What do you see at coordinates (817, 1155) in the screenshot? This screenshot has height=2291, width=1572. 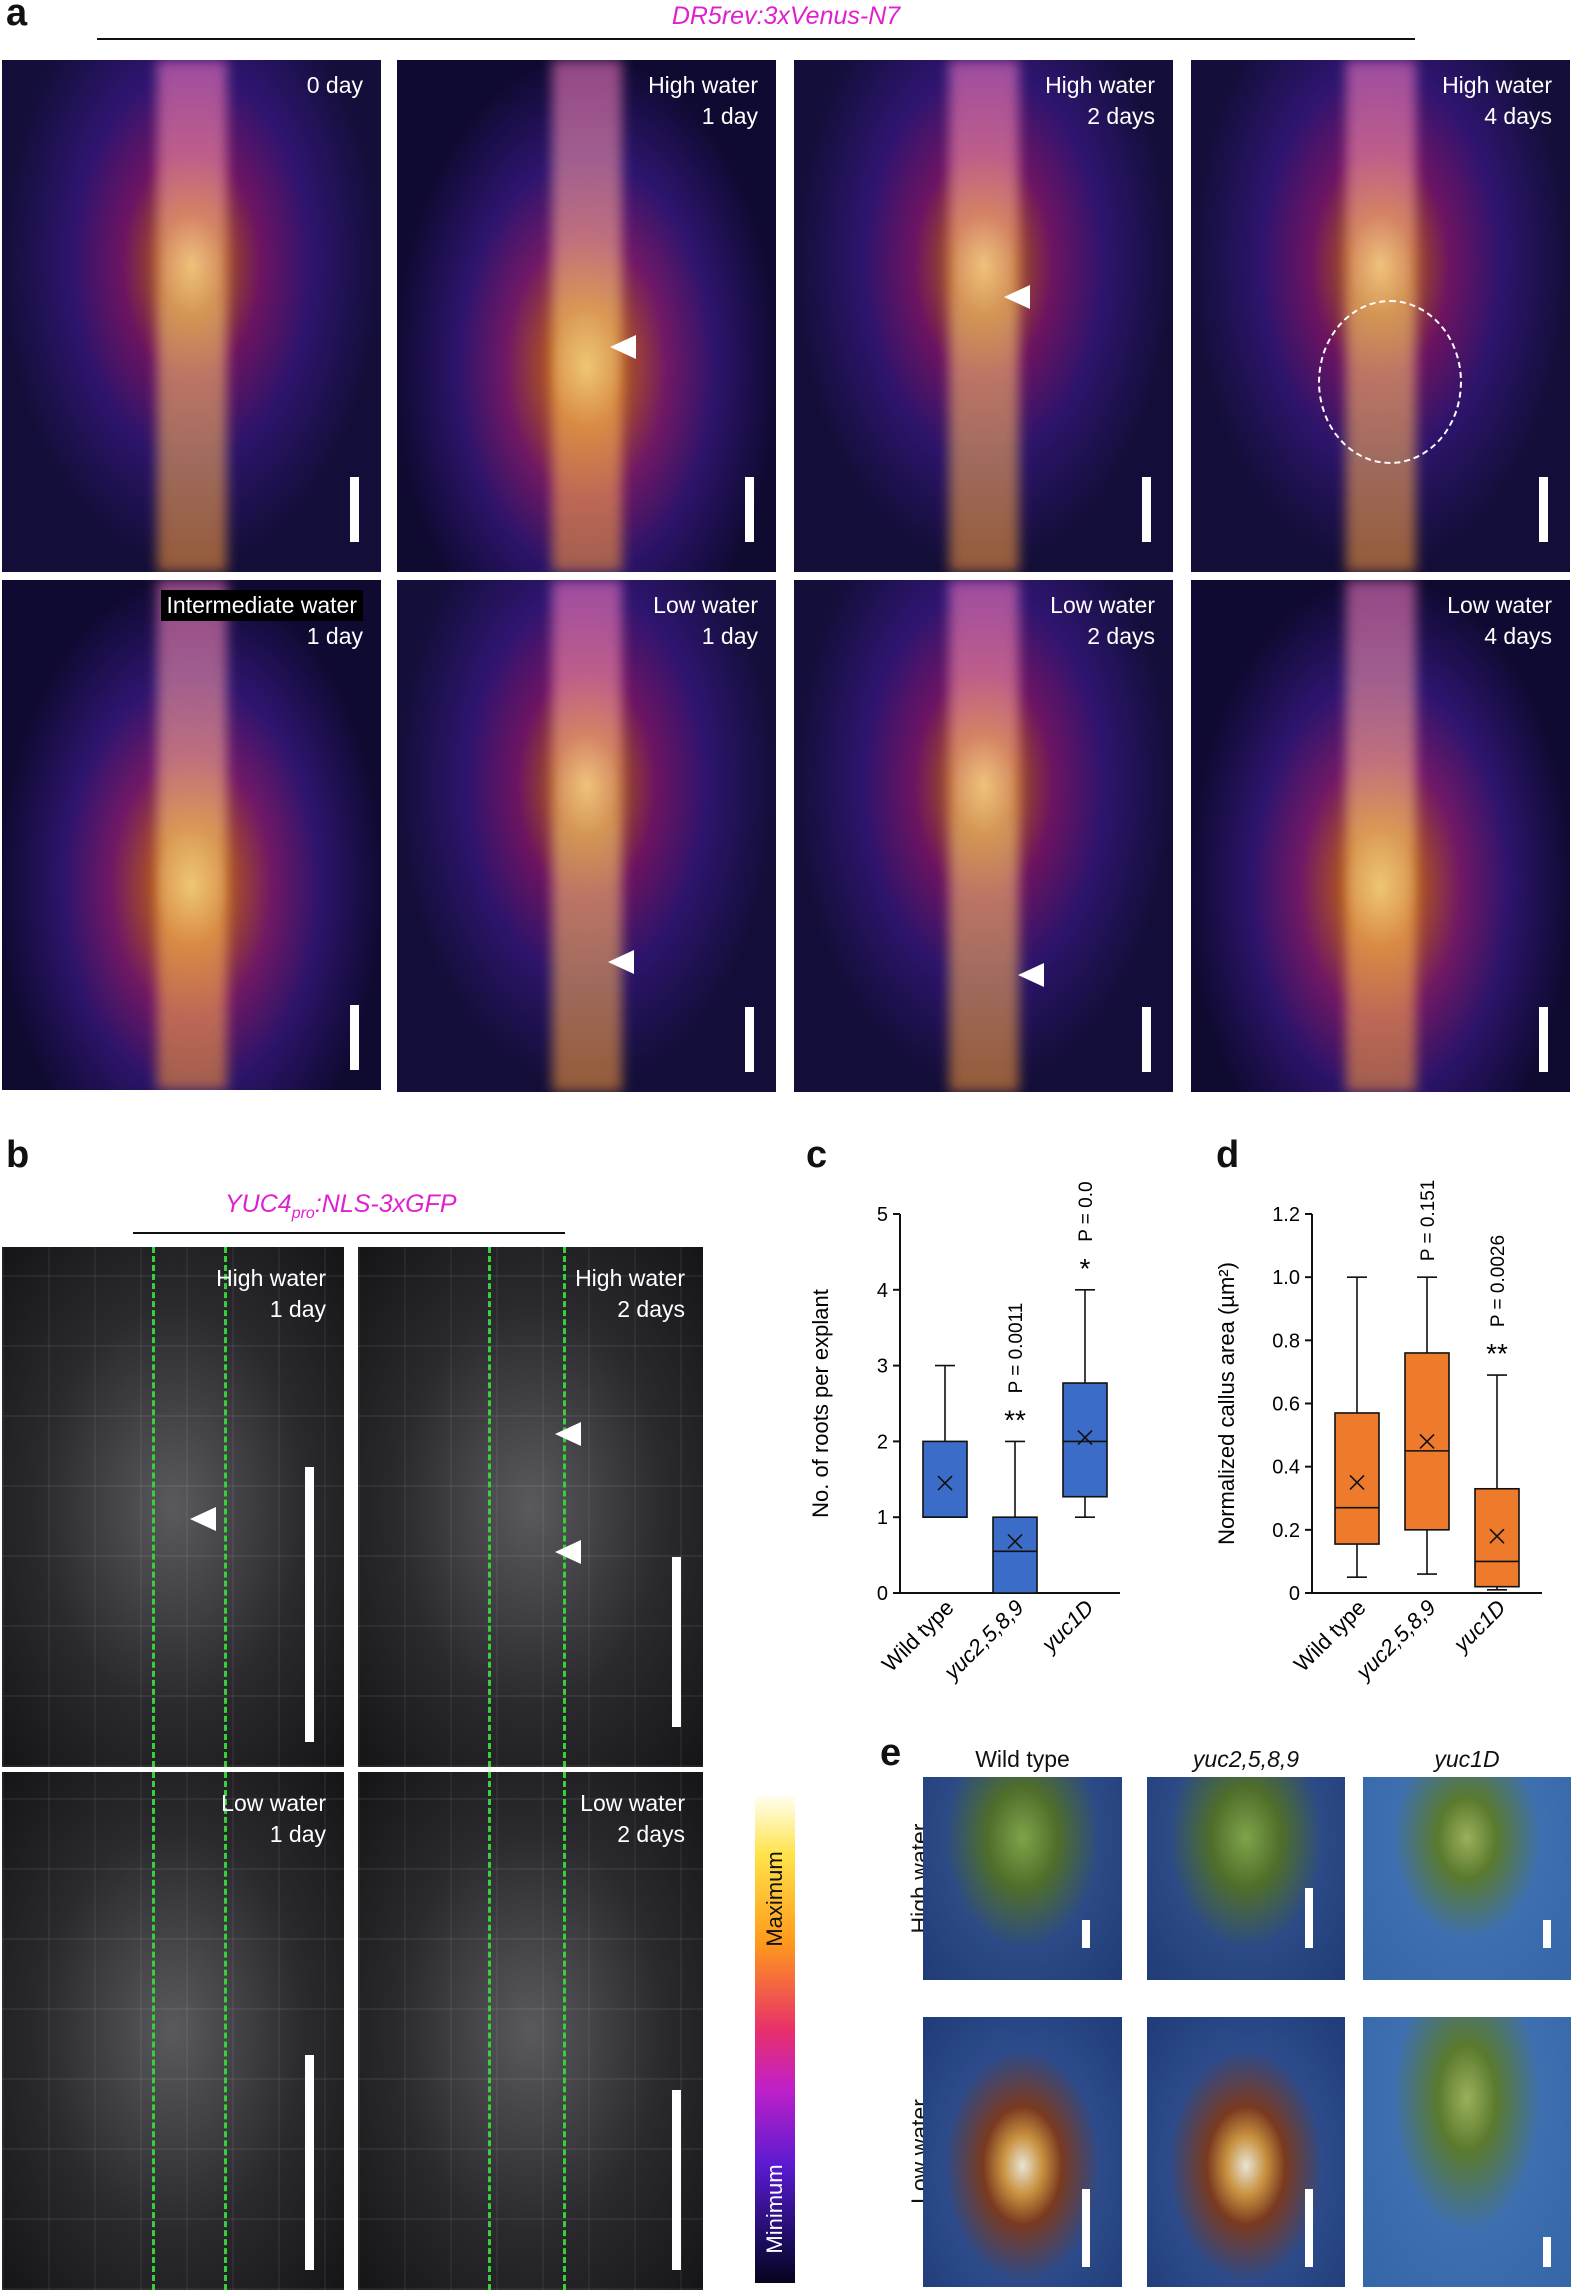 I see `panel-c-letter: c` at bounding box center [817, 1155].